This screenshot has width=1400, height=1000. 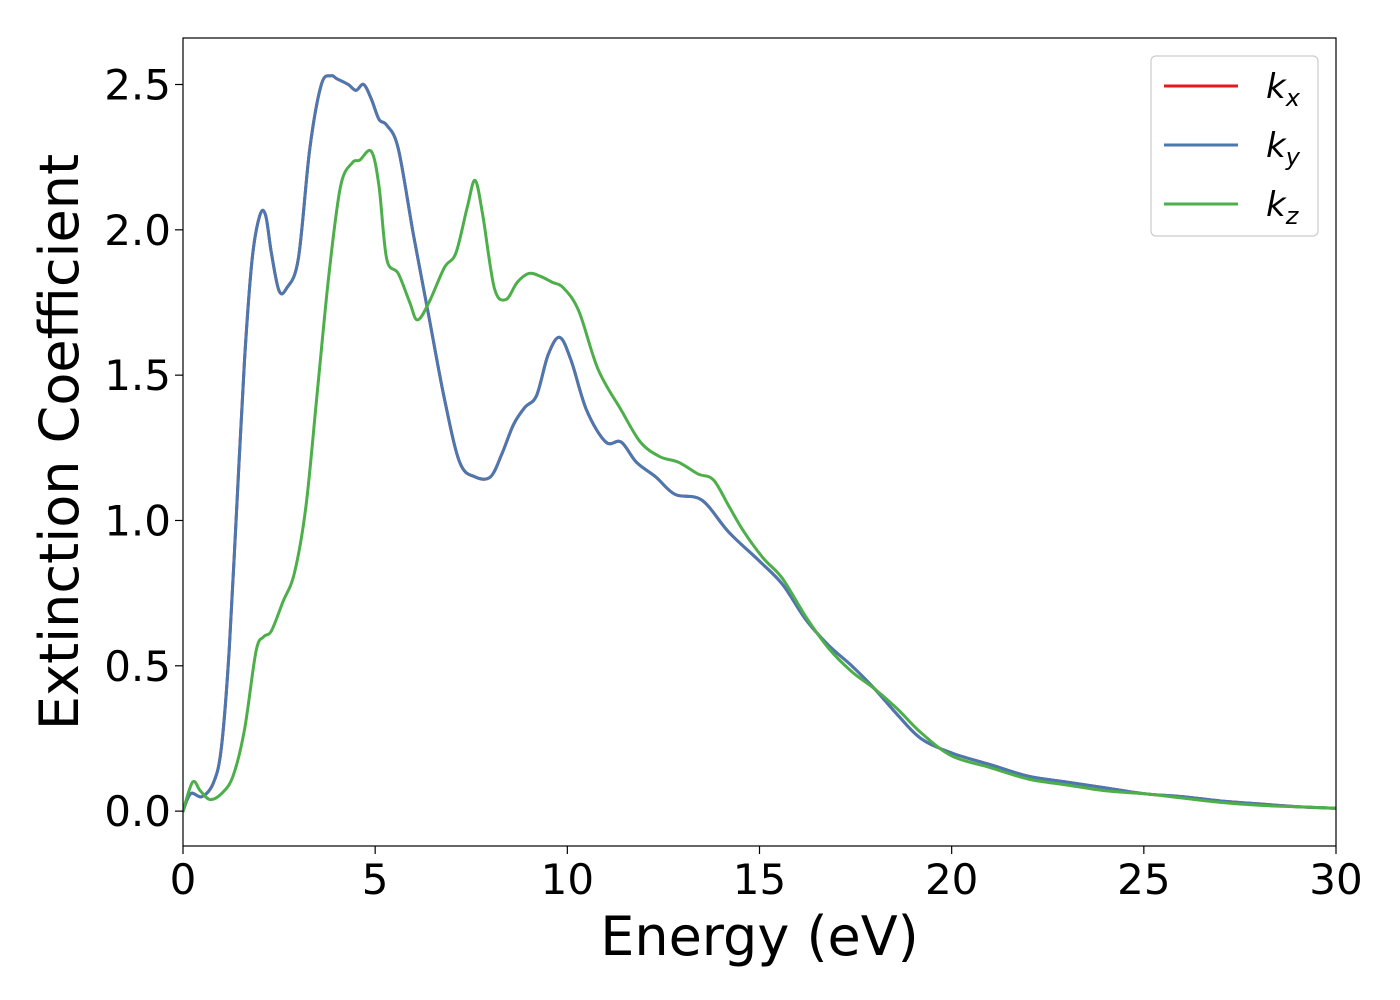 I want to click on x-tick-label: 20, so click(x=951, y=879).